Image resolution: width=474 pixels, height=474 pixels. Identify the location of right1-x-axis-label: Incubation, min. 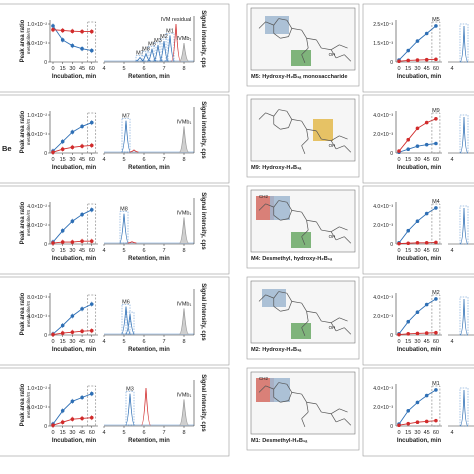
(419, 77).